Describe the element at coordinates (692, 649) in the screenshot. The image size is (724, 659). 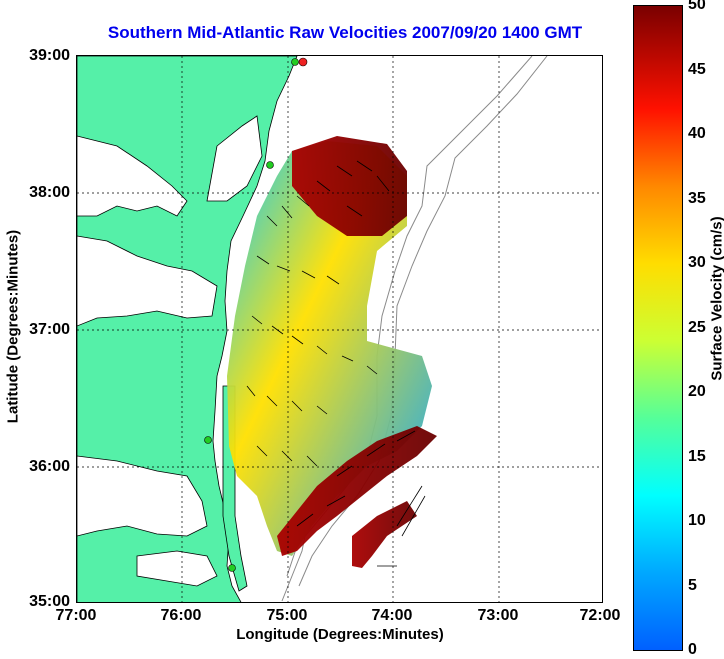
I see `colorbar-tick: 0` at that location.